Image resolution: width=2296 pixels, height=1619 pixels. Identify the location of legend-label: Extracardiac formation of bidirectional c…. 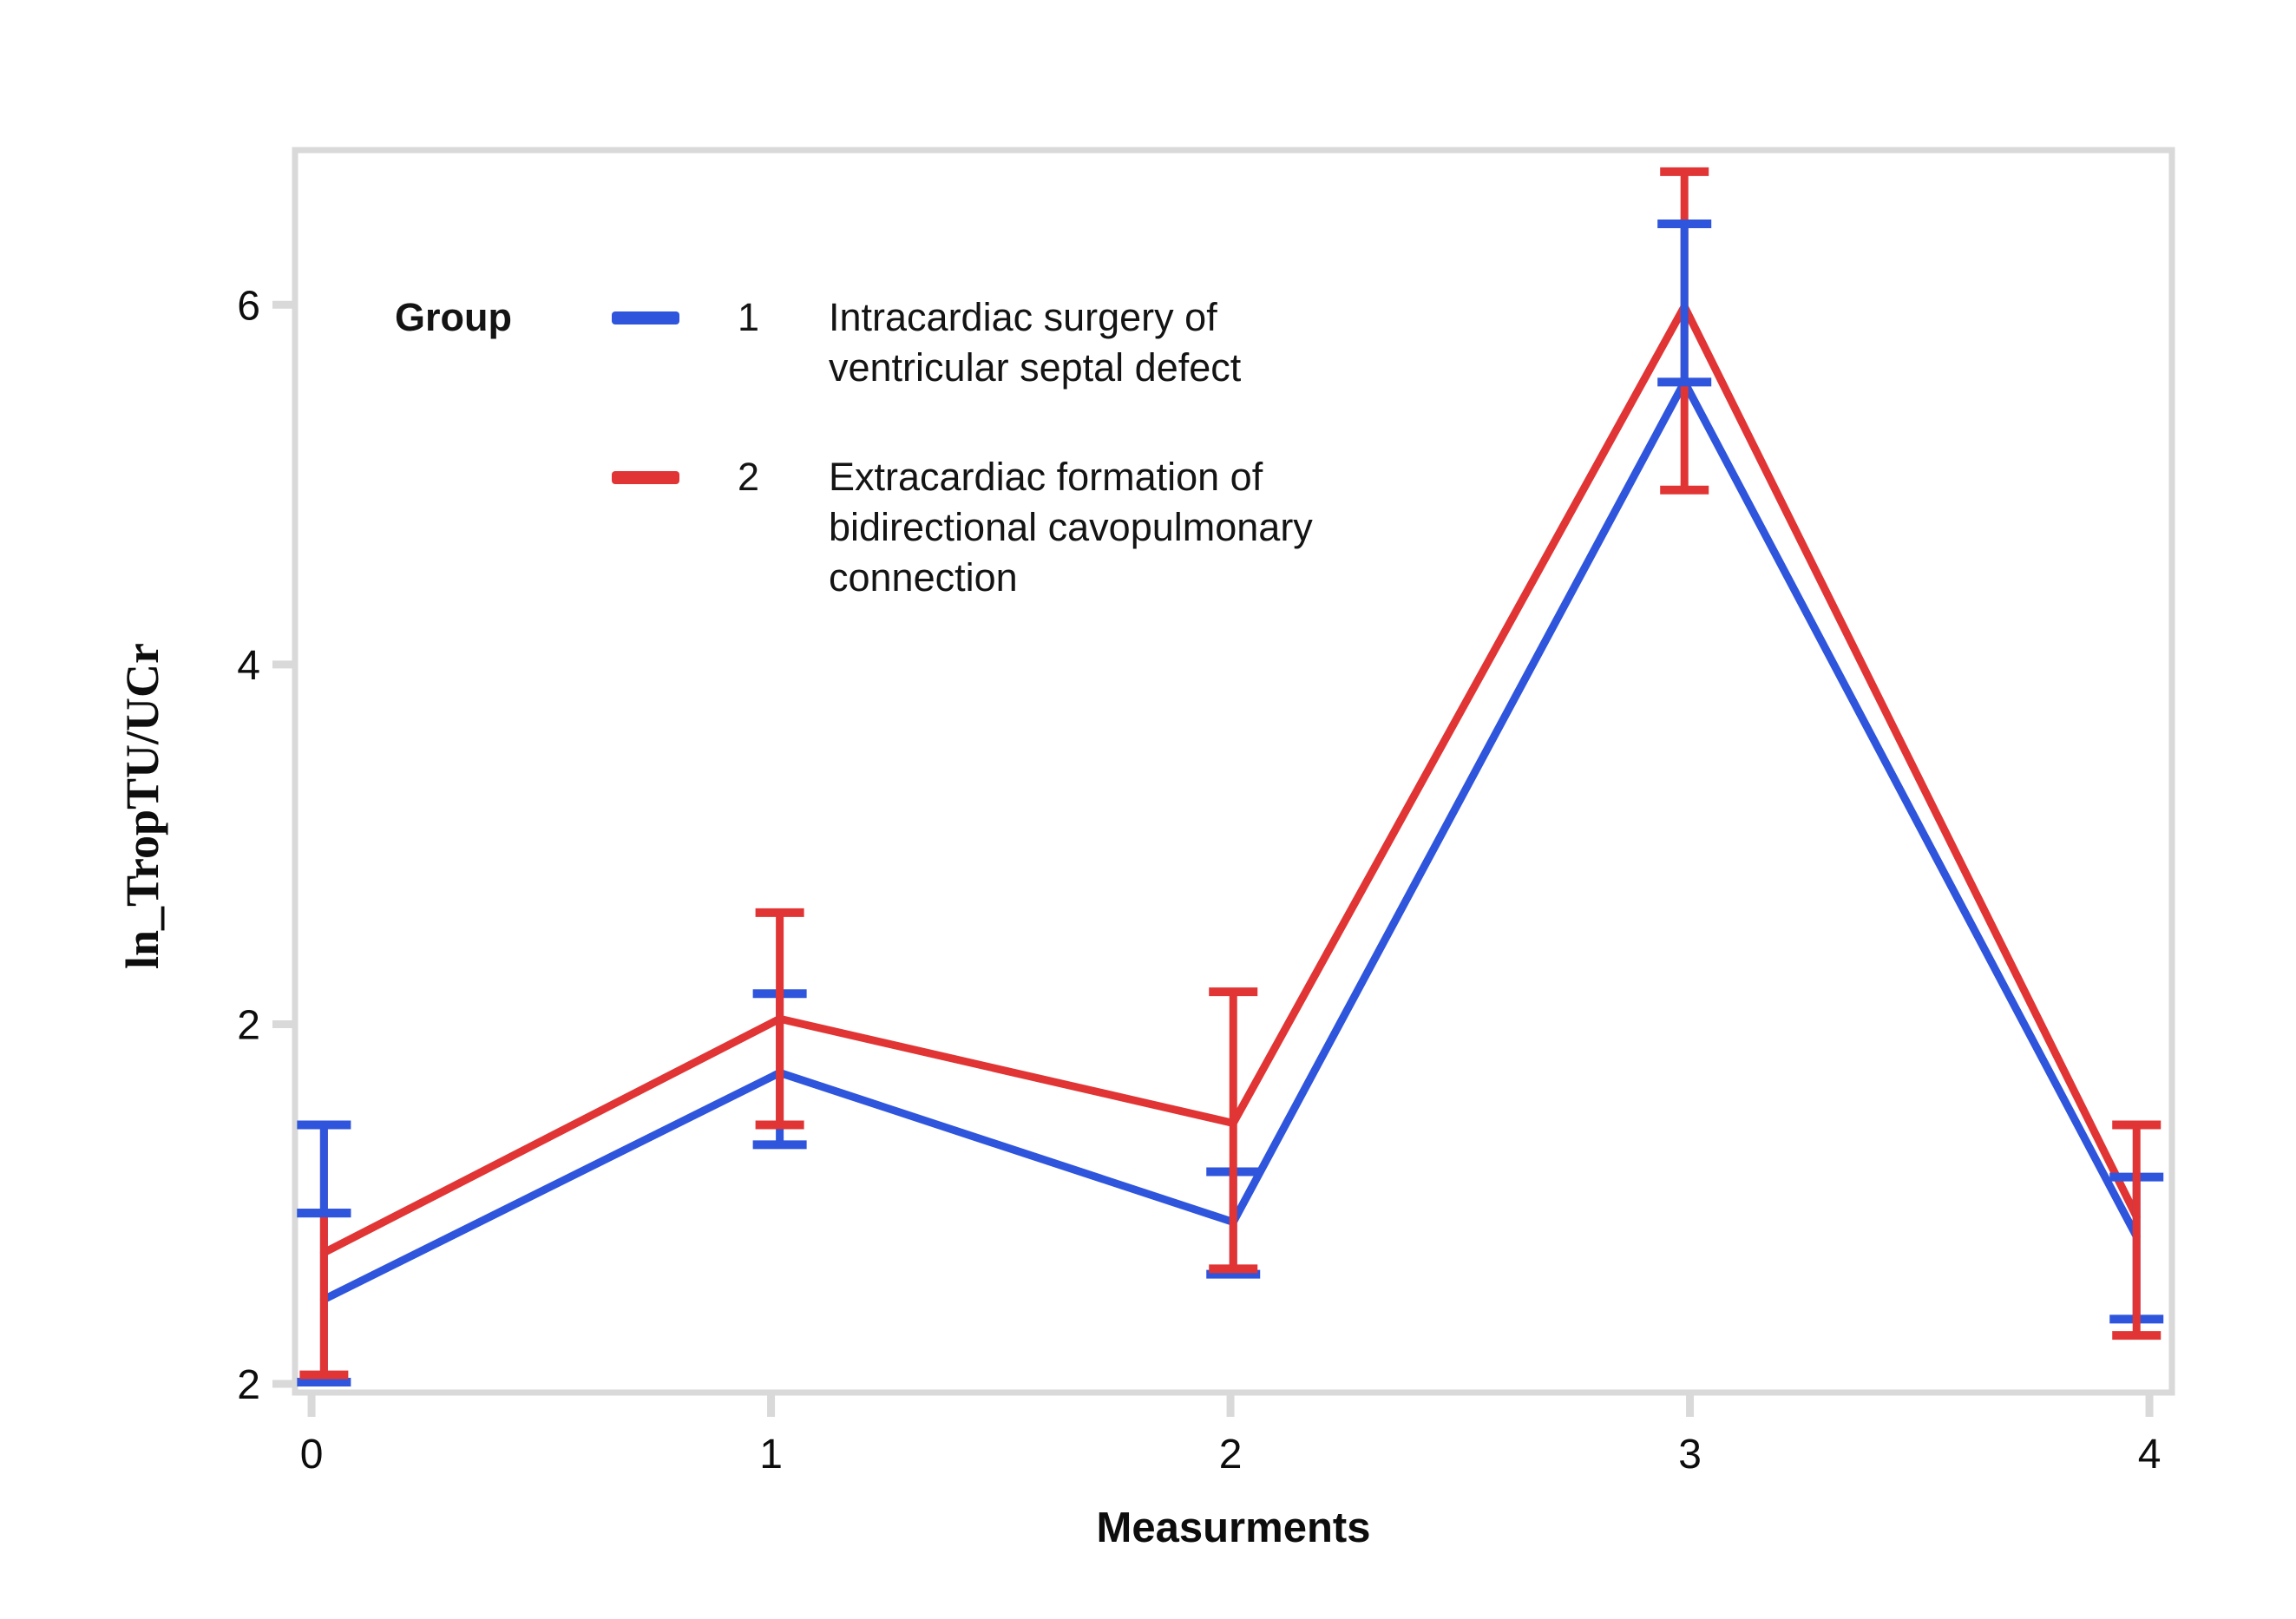
(1071, 527).